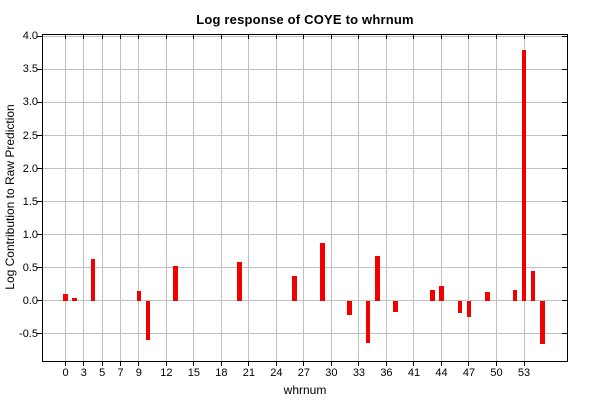  Describe the element at coordinates (30, 267) in the screenshot. I see `y-tick-label: 0.5` at that location.